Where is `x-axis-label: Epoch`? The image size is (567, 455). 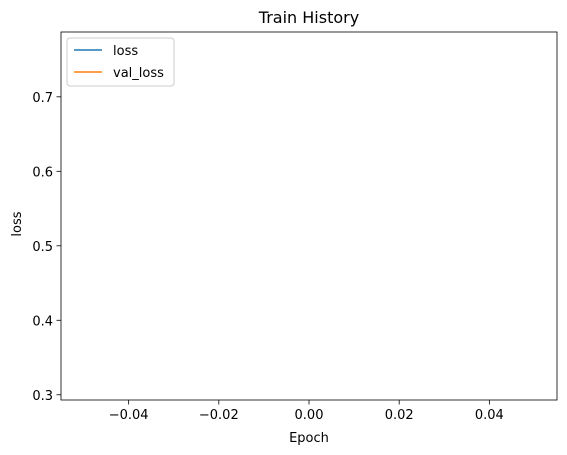 x-axis-label: Epoch is located at coordinates (309, 438).